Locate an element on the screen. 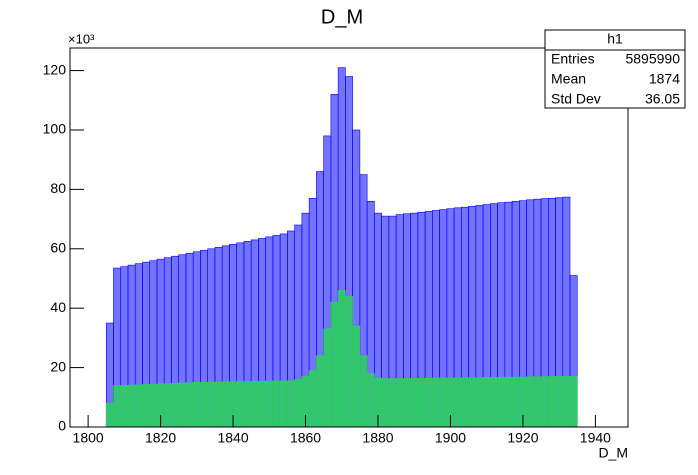 The image size is (698, 475). x-tick-label: 1940 is located at coordinates (595, 438).